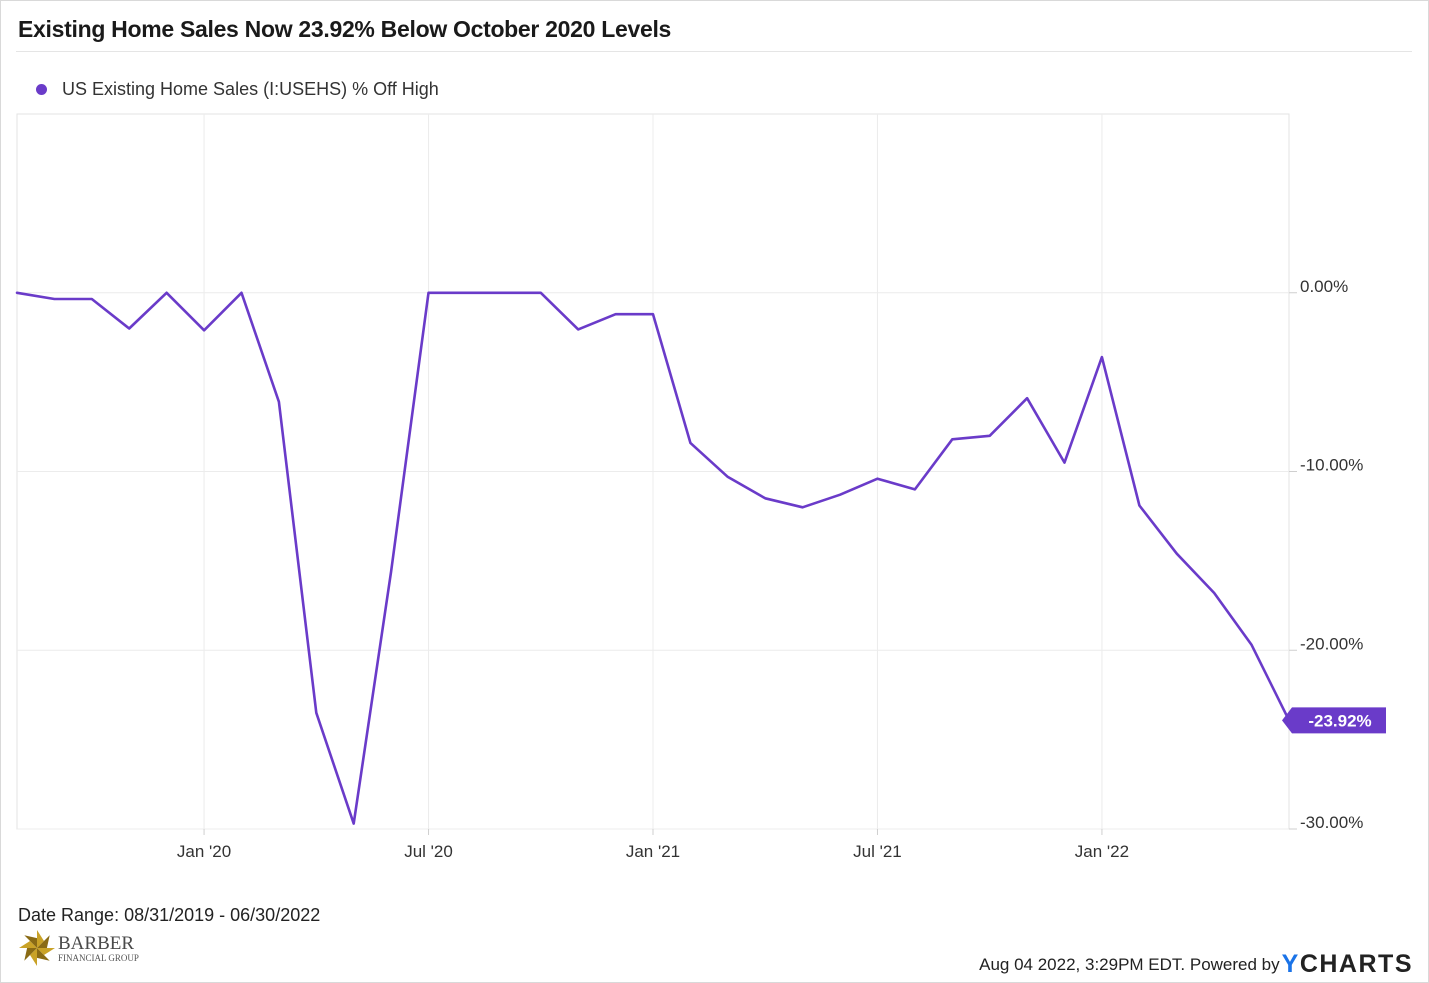 The height and width of the screenshot is (983, 1429). What do you see at coordinates (1331, 643) in the screenshot?
I see `y-tick-label: -20.00%` at bounding box center [1331, 643].